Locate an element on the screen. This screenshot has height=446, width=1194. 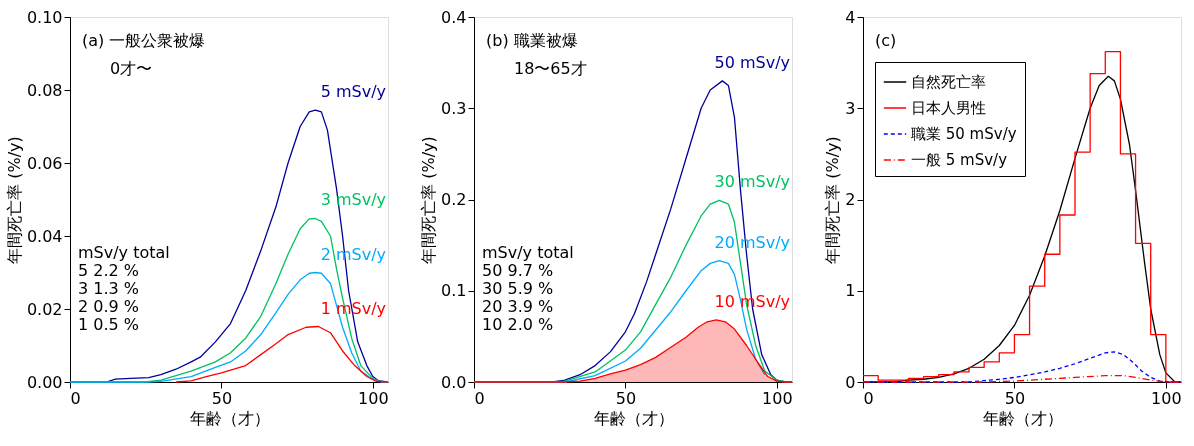
annotation: 0才〜 is located at coordinates (131, 68).